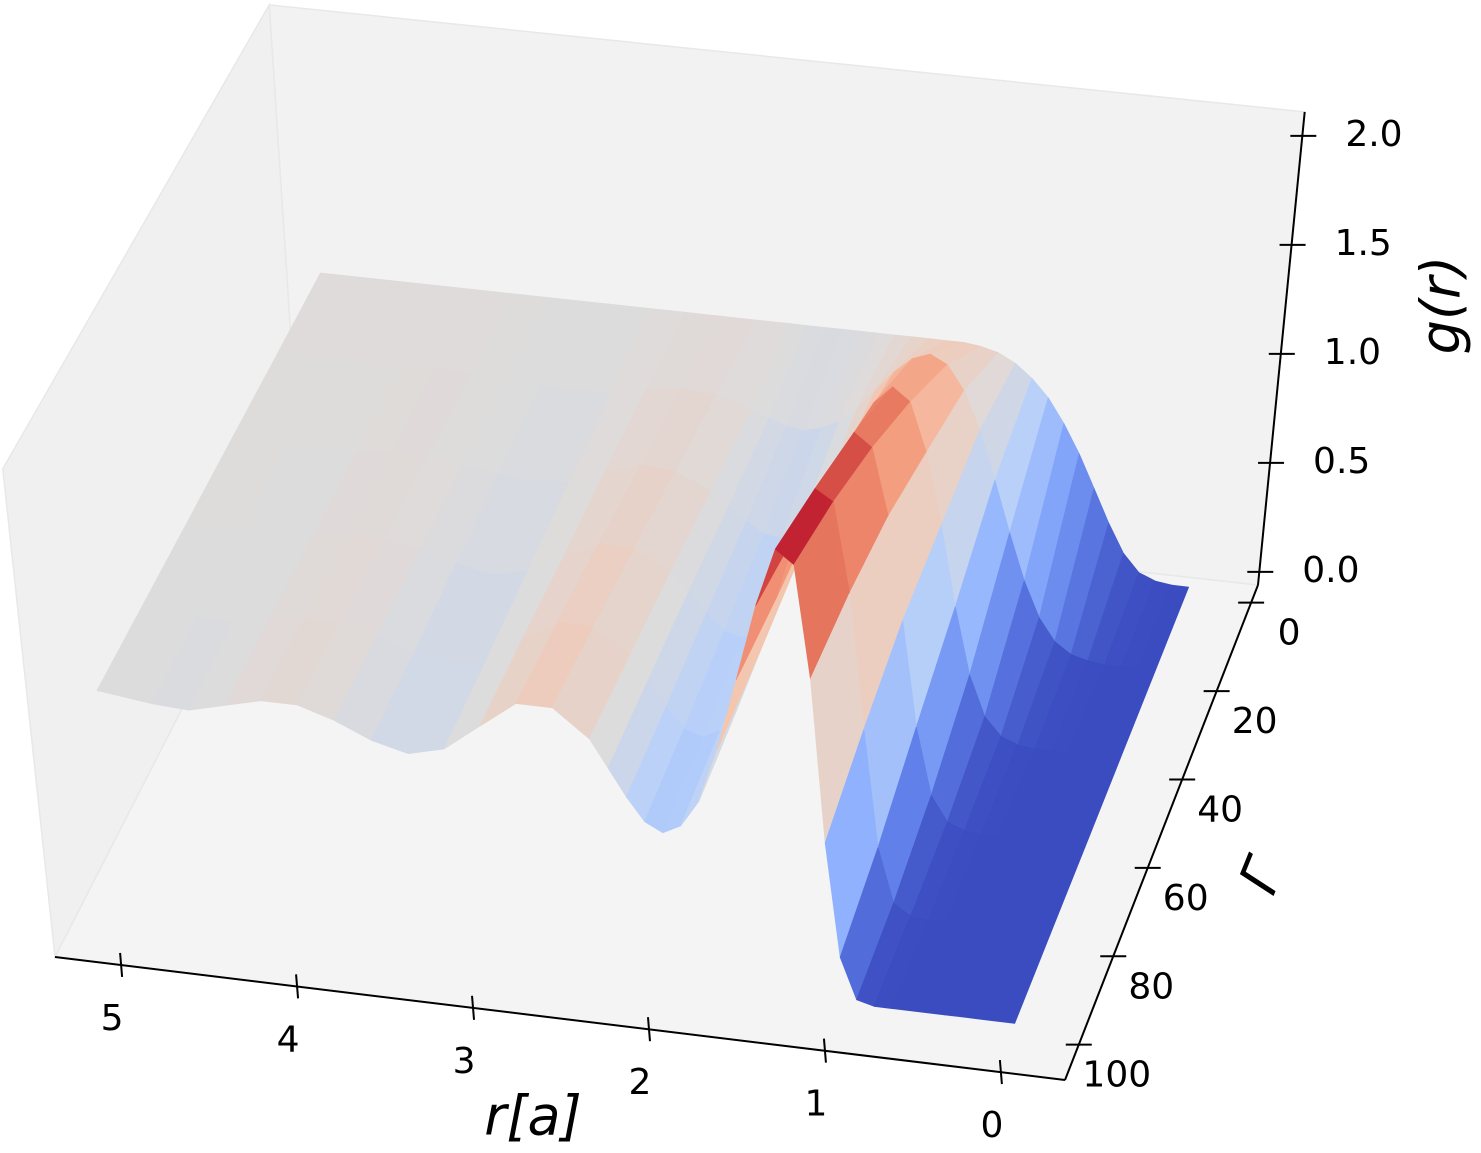 This screenshot has height=1153, width=1481. What do you see at coordinates (1441, 305) in the screenshot?
I see `z-axis-label: g(r)` at bounding box center [1441, 305].